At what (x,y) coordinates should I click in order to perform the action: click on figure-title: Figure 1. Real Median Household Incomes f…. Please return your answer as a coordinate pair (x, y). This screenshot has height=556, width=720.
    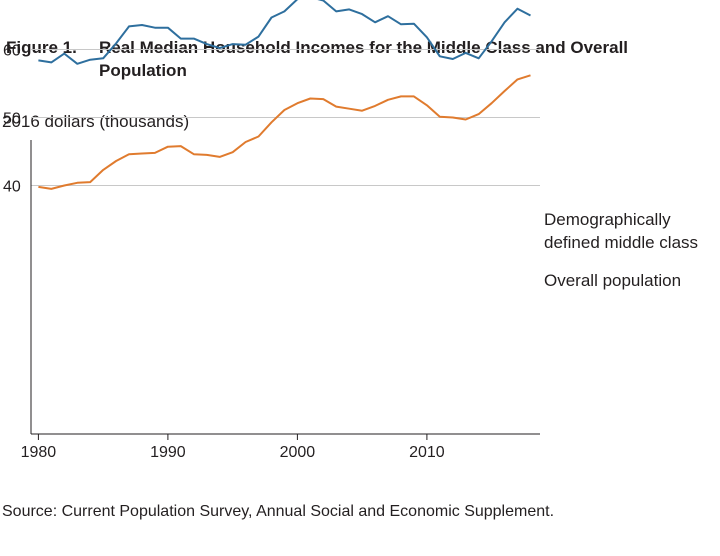
    Looking at the image, I should click on (317, 59).